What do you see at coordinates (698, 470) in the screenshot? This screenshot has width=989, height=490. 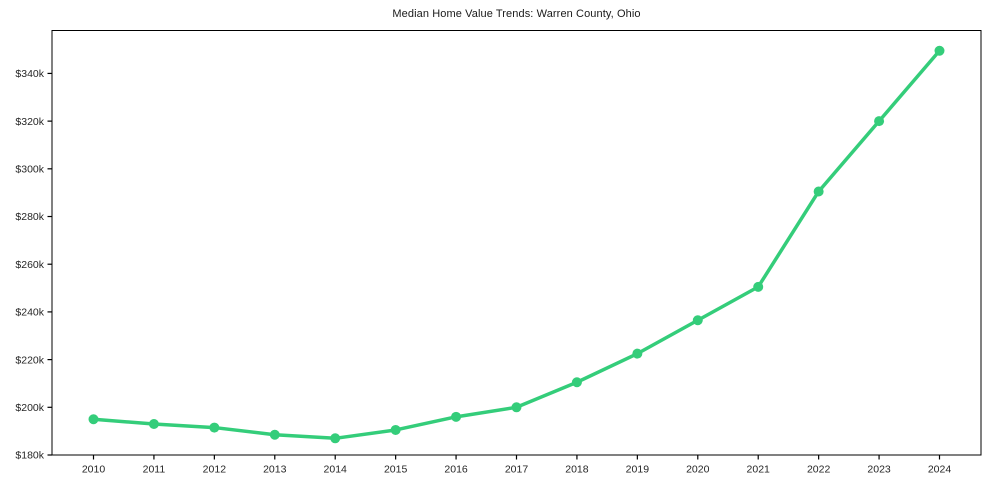 I see `x-axis-tick-label: 2020` at bounding box center [698, 470].